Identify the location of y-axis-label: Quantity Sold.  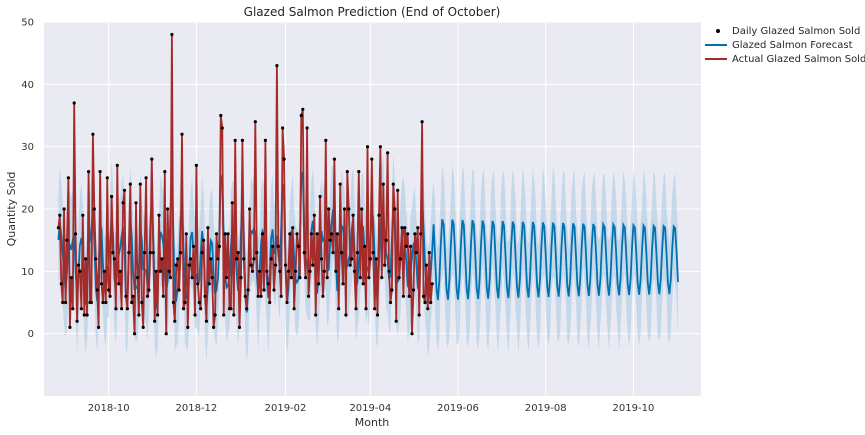
(11, 209).